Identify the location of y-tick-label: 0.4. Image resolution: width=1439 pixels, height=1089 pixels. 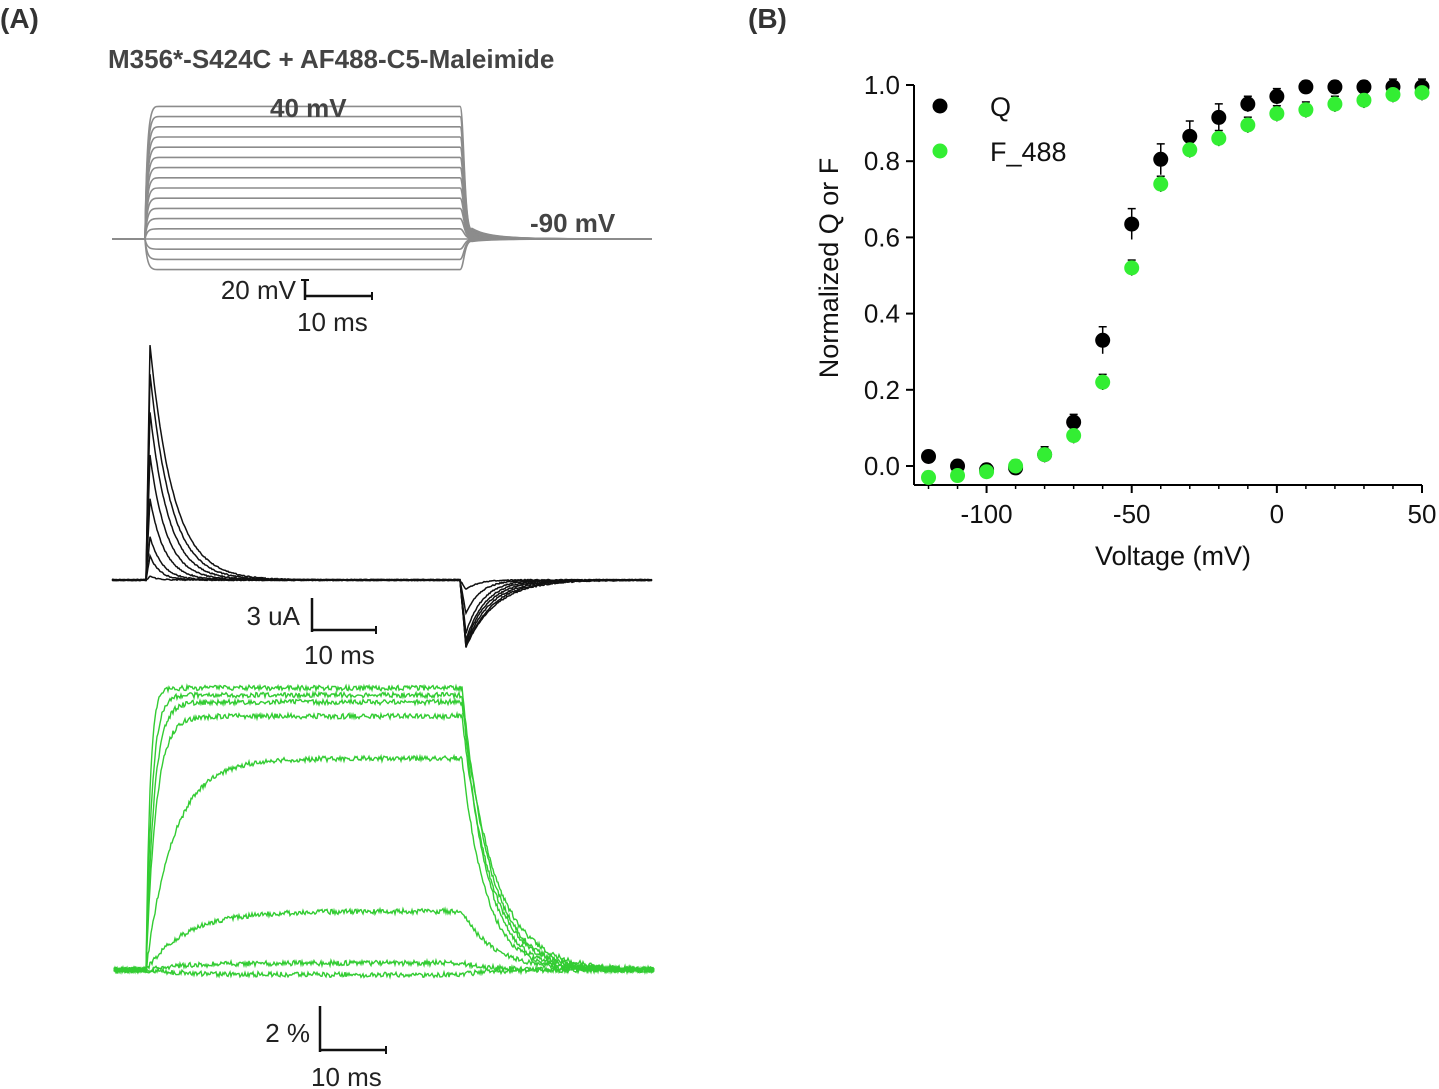
(882, 314).